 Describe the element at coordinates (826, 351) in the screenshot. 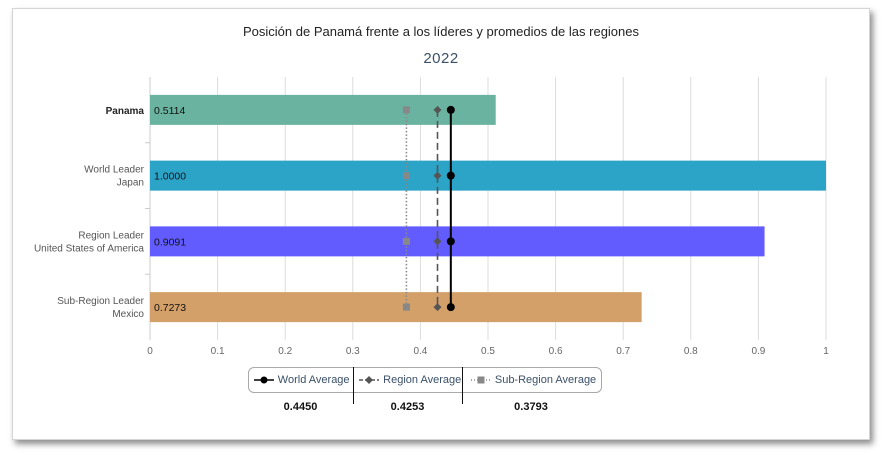

I see `x-tick-label: 1` at that location.